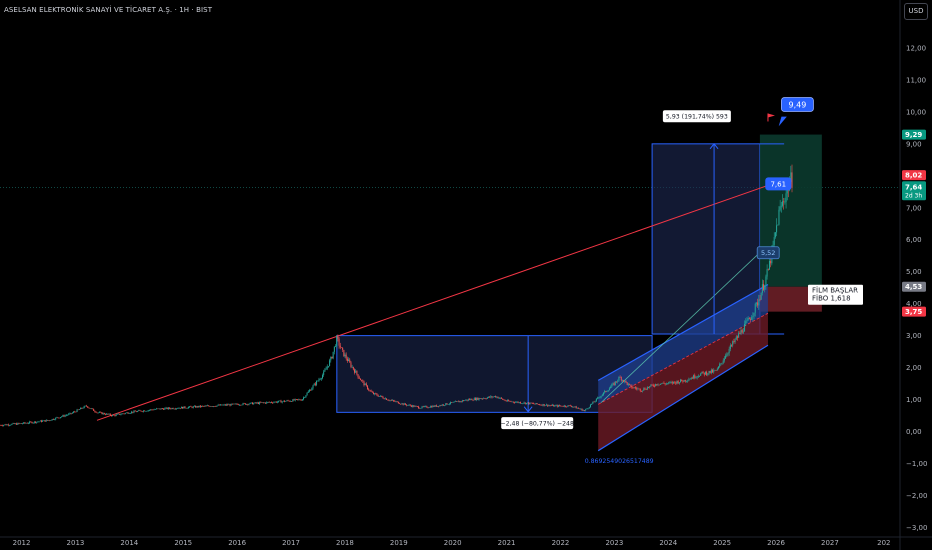 The height and width of the screenshot is (550, 932). I want to click on measure-down-label-box, so click(537, 423).